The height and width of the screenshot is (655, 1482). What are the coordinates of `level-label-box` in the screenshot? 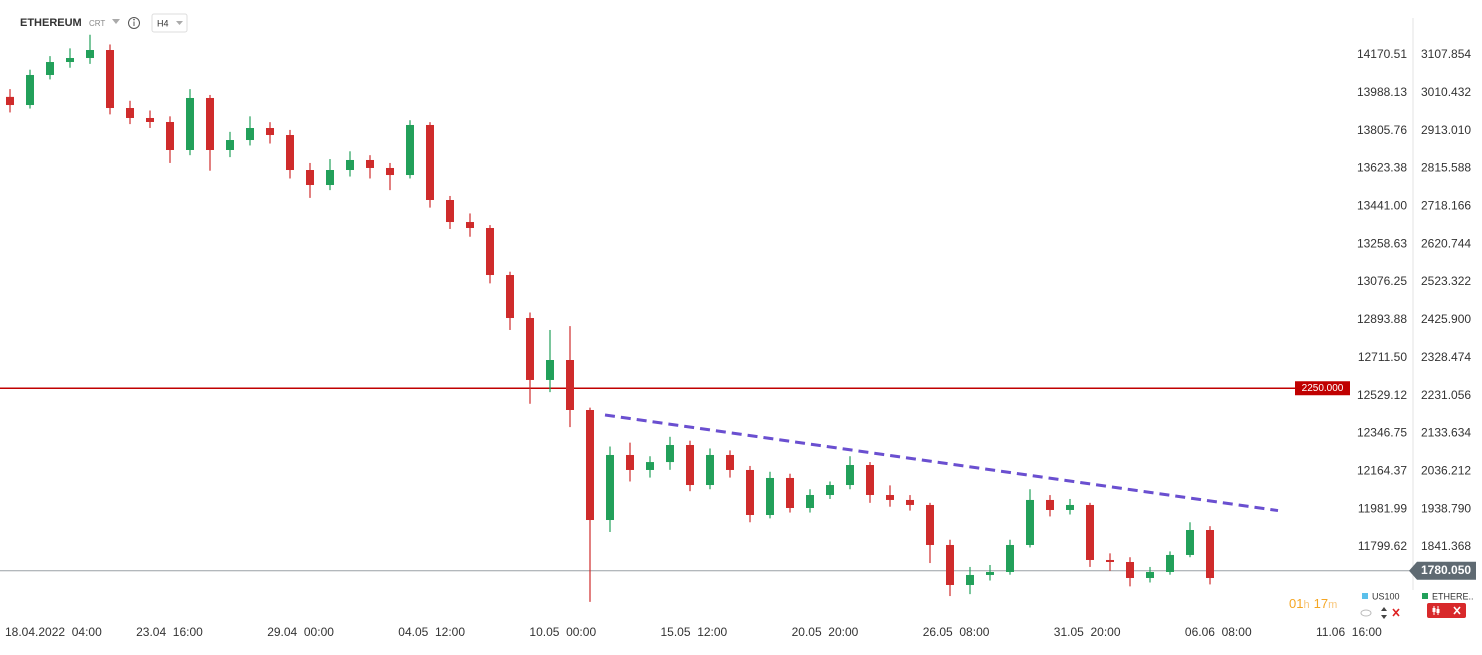 It's located at (1322, 388).